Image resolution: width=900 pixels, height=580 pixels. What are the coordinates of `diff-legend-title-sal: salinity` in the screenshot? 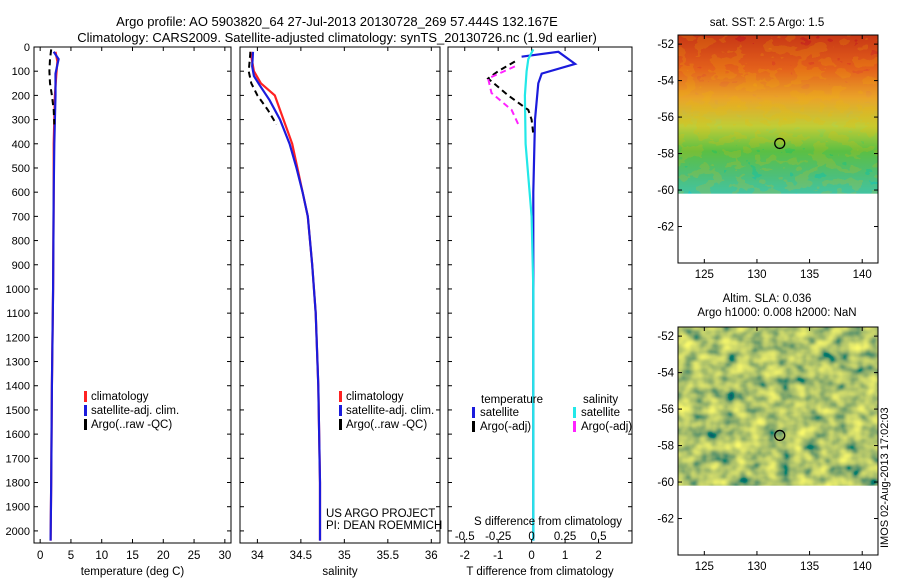 It's located at (600, 400).